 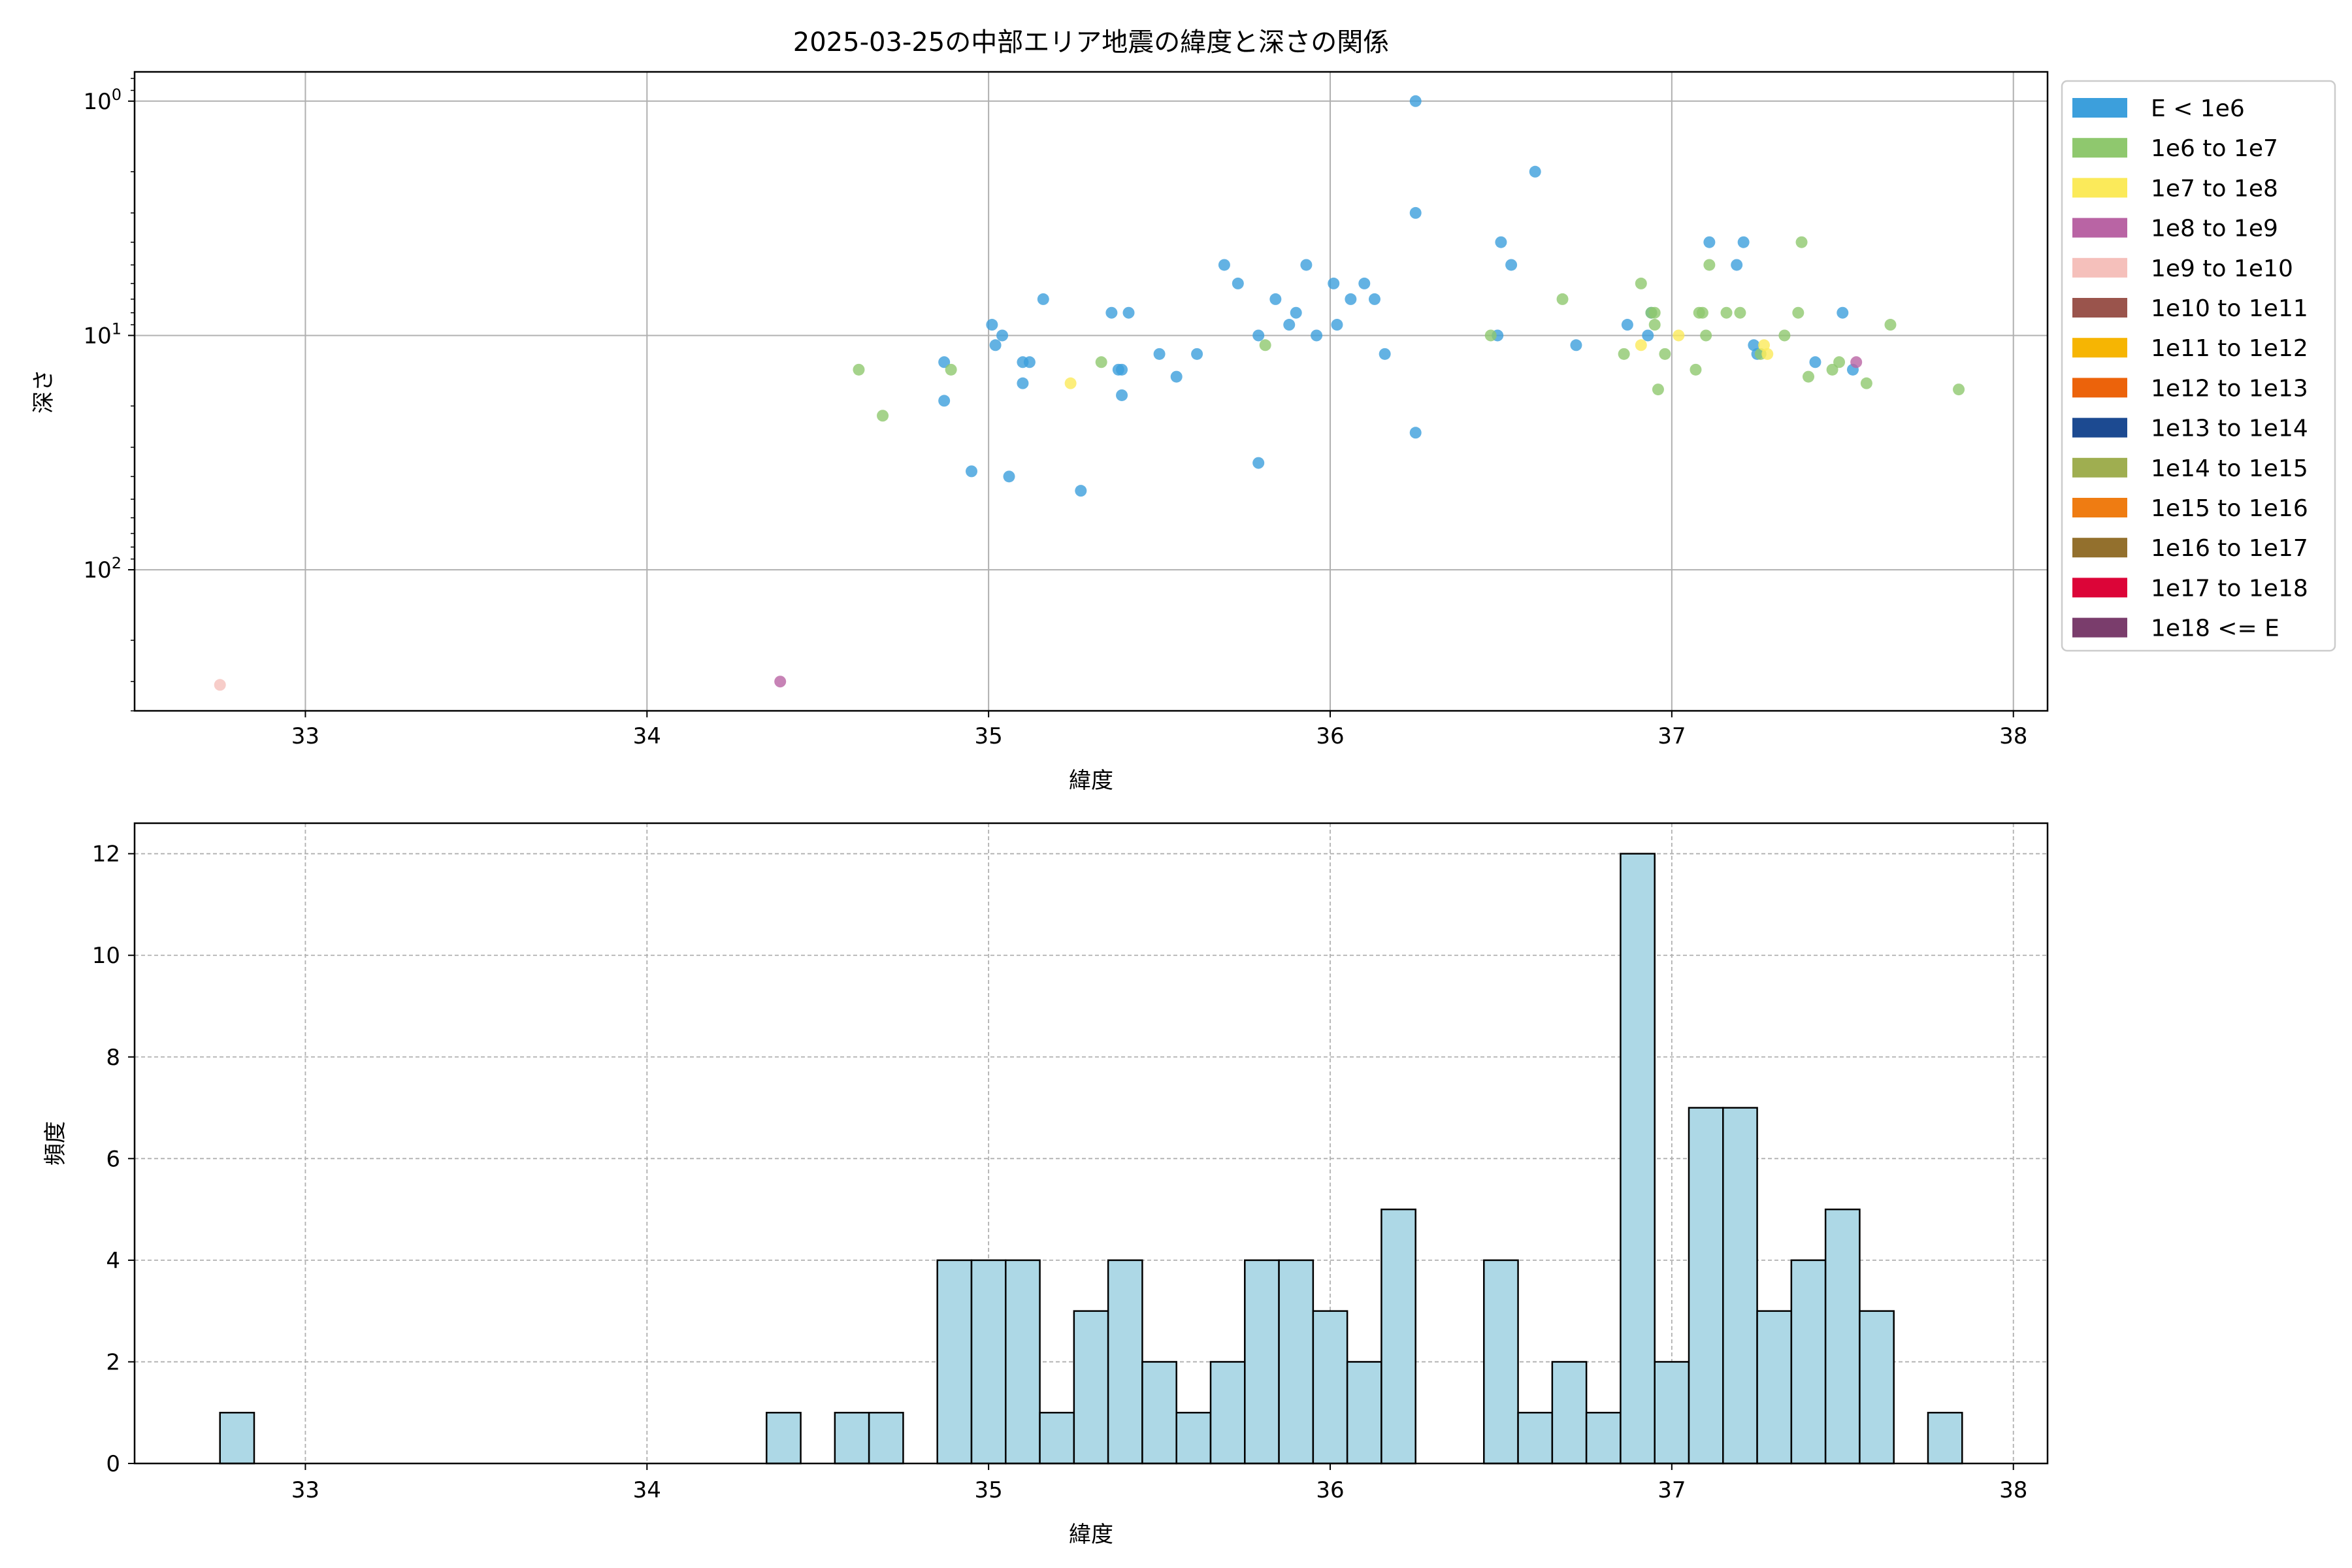 I want to click on histogram-x-ticks: 33 34 35 36 37 38, so click(x=1159, y=1483).